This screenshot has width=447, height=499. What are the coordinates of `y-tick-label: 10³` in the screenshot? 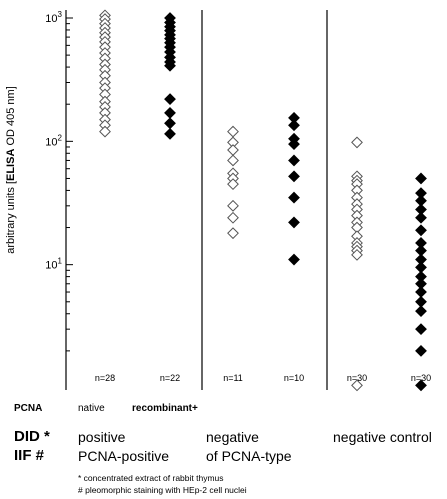 It's located at (53, 17).